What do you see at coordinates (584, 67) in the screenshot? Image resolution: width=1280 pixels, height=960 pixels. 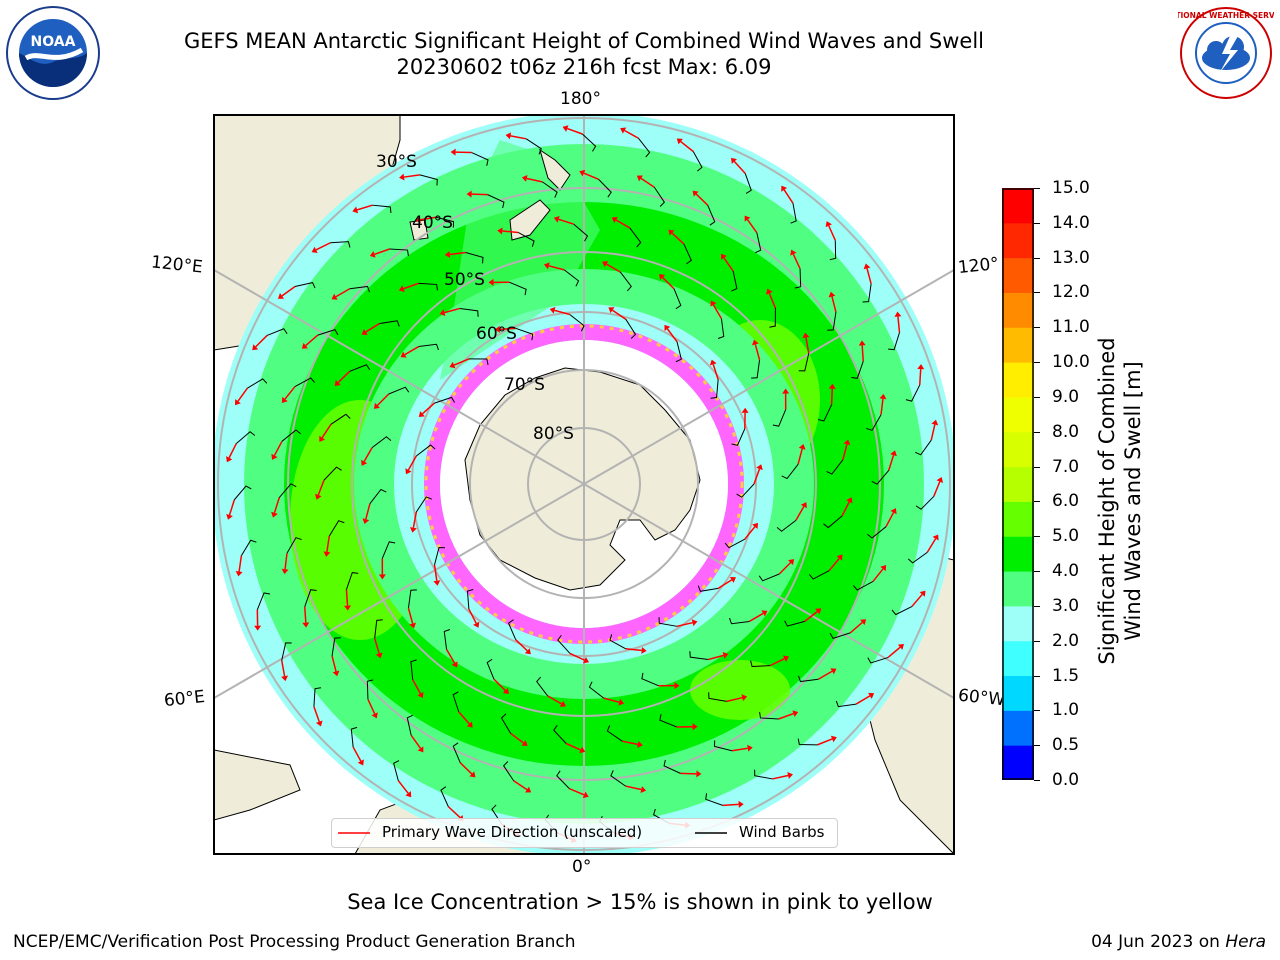 I see `chart-subtitle: 20230602 t06z 216h fcst Max: 6.09` at bounding box center [584, 67].